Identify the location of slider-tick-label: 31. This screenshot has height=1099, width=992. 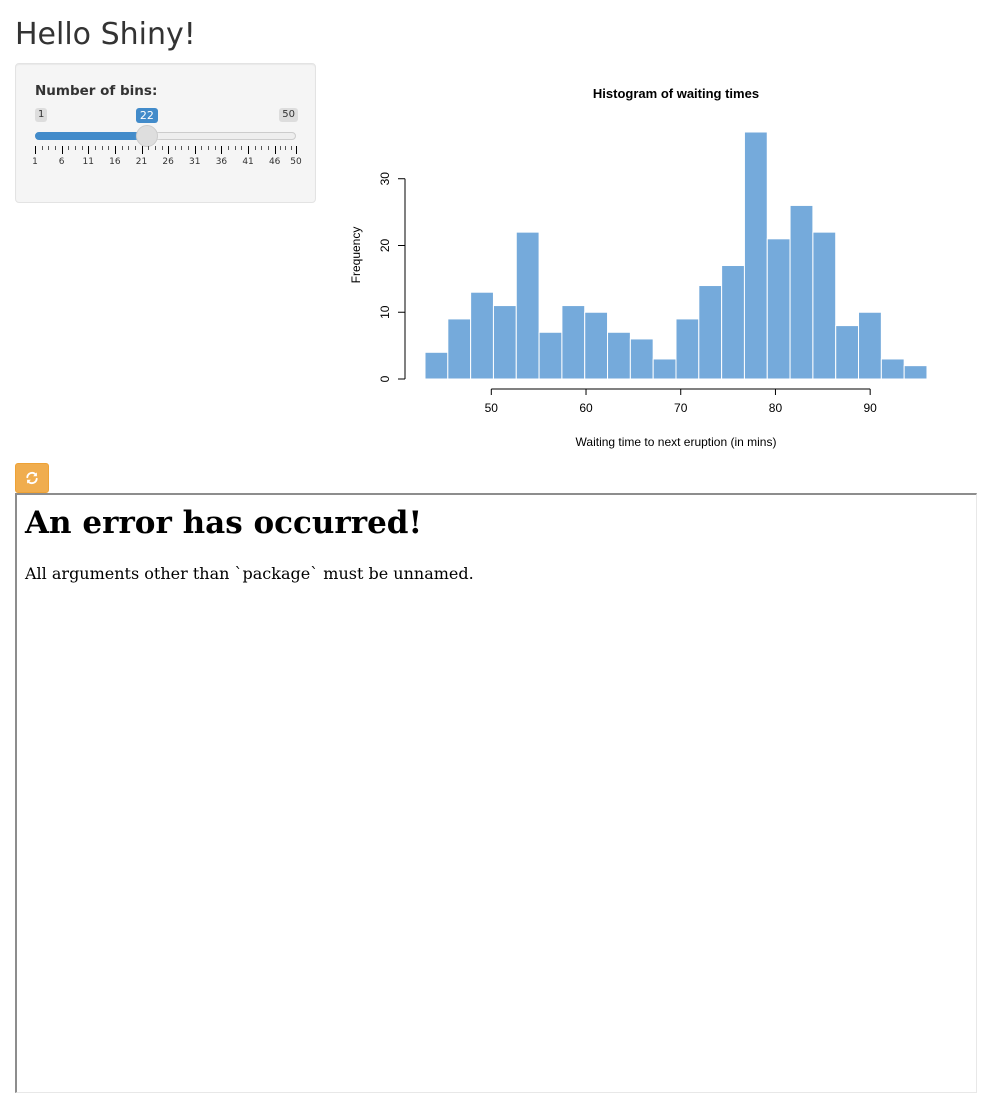
(195, 162).